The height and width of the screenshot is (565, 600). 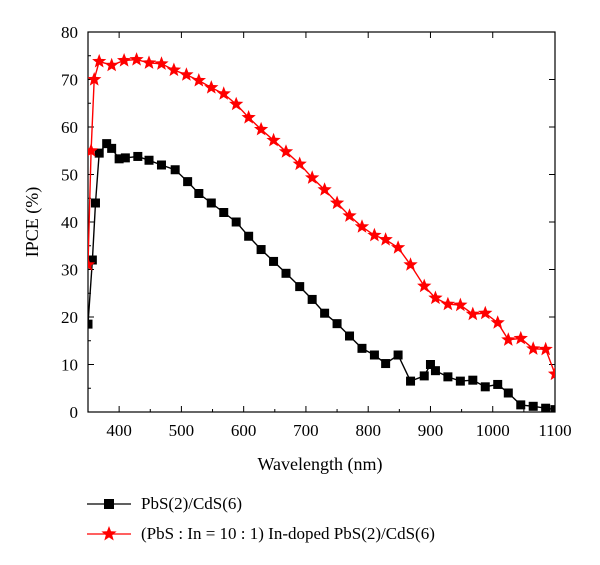 What do you see at coordinates (69, 317) in the screenshot?
I see `y-tick-label: 20` at bounding box center [69, 317].